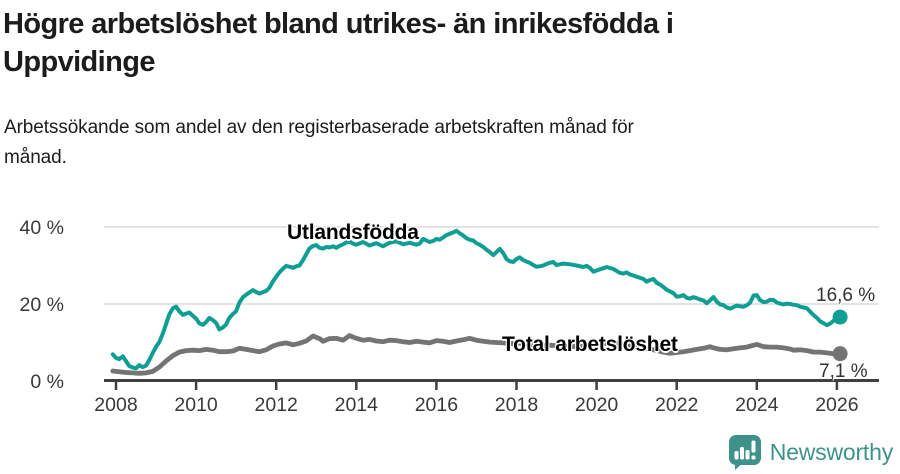 The width and height of the screenshot is (900, 474). What do you see at coordinates (757, 405) in the screenshot?
I see `x-axis-label: 2024` at bounding box center [757, 405].